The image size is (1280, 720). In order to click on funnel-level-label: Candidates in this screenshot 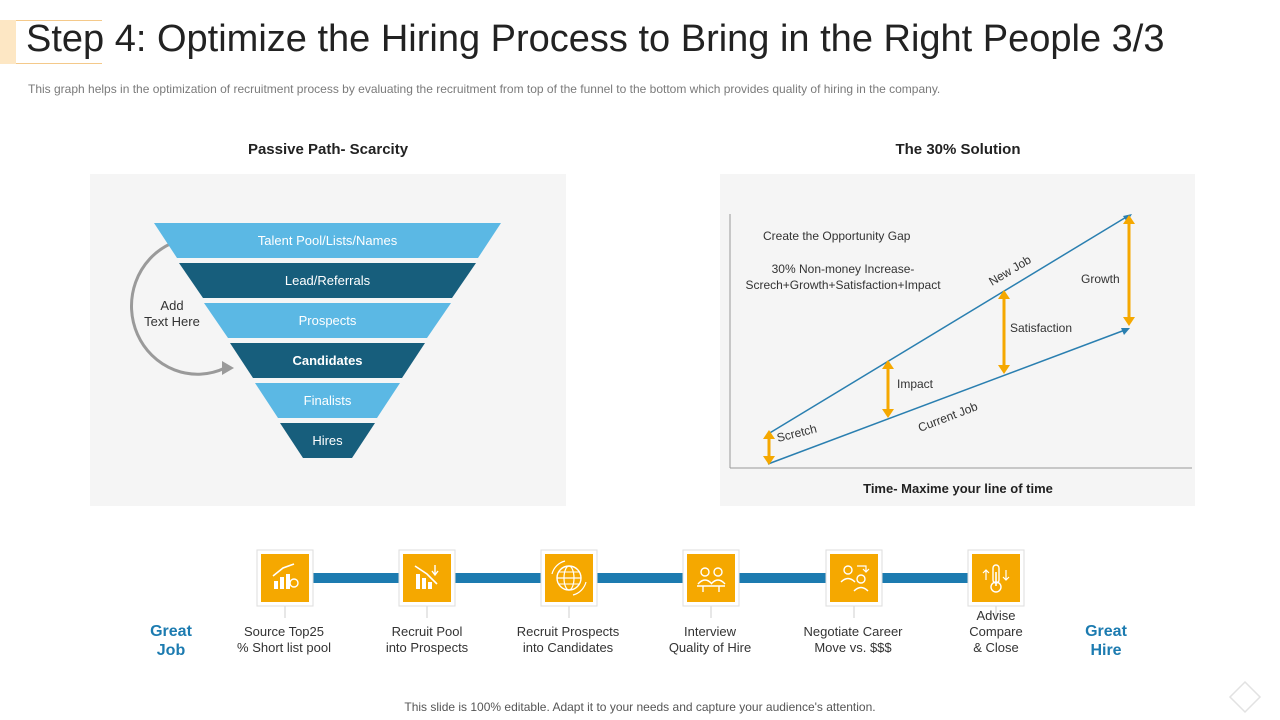, I will do `click(327, 360)`.